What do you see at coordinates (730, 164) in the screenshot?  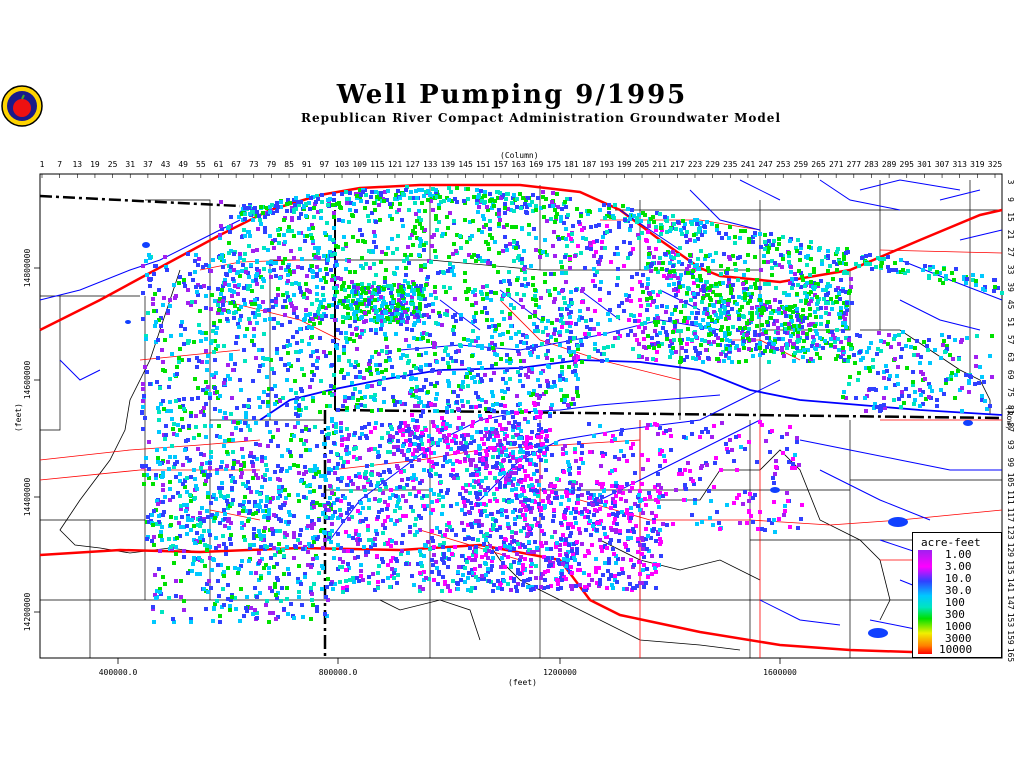 I see `column-tick-label: 235` at bounding box center [730, 164].